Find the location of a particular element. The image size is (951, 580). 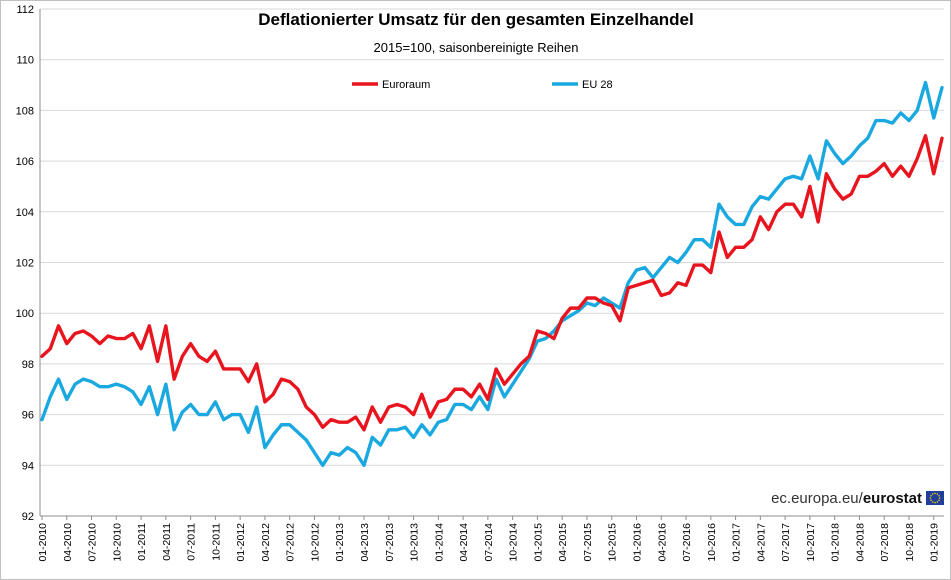

x-tick-label: 01-2016 is located at coordinates (637, 542).